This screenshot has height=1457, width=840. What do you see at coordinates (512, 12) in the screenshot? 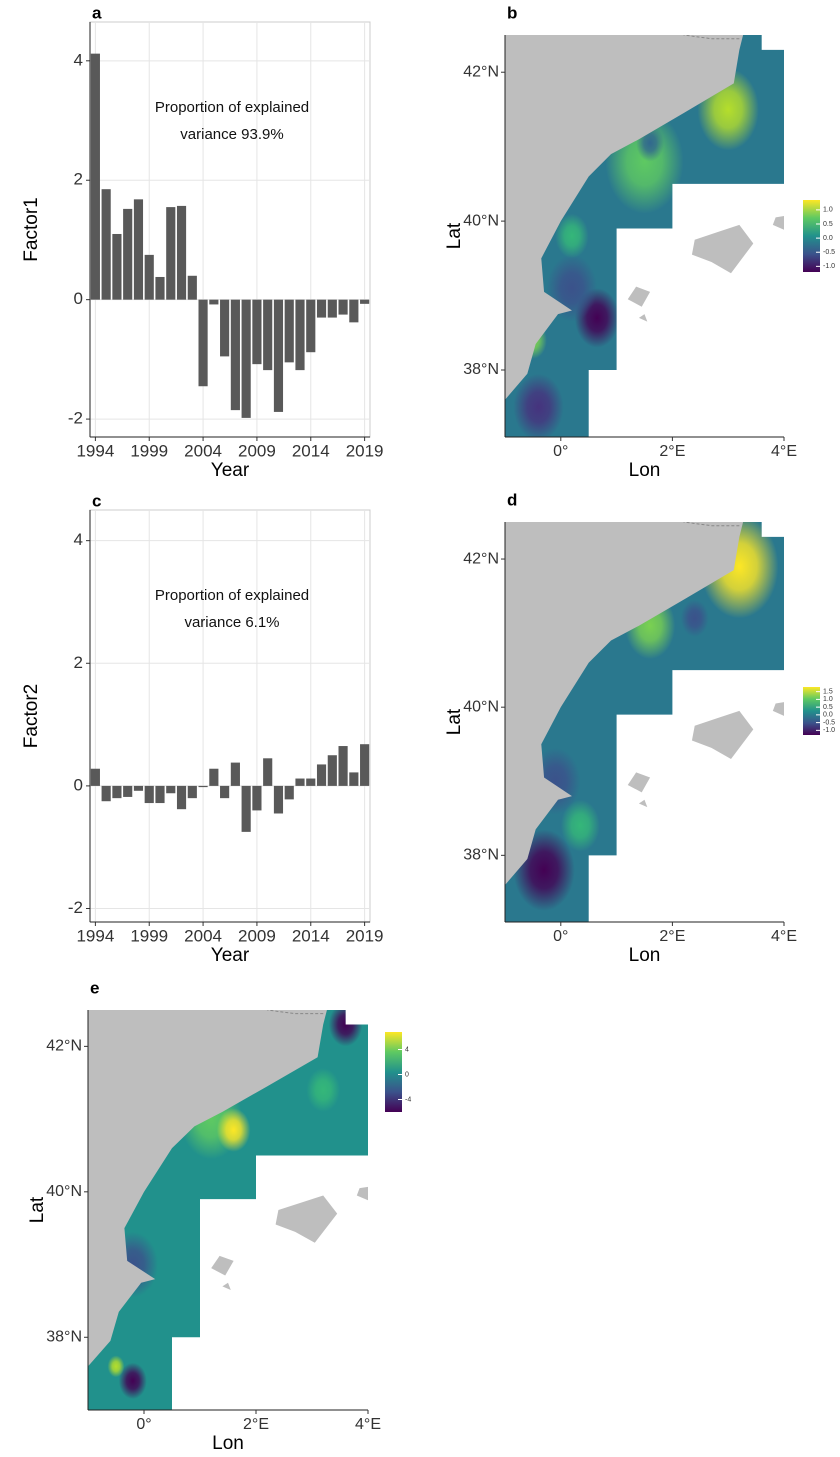
I see `panel-label: b` at bounding box center [512, 12].